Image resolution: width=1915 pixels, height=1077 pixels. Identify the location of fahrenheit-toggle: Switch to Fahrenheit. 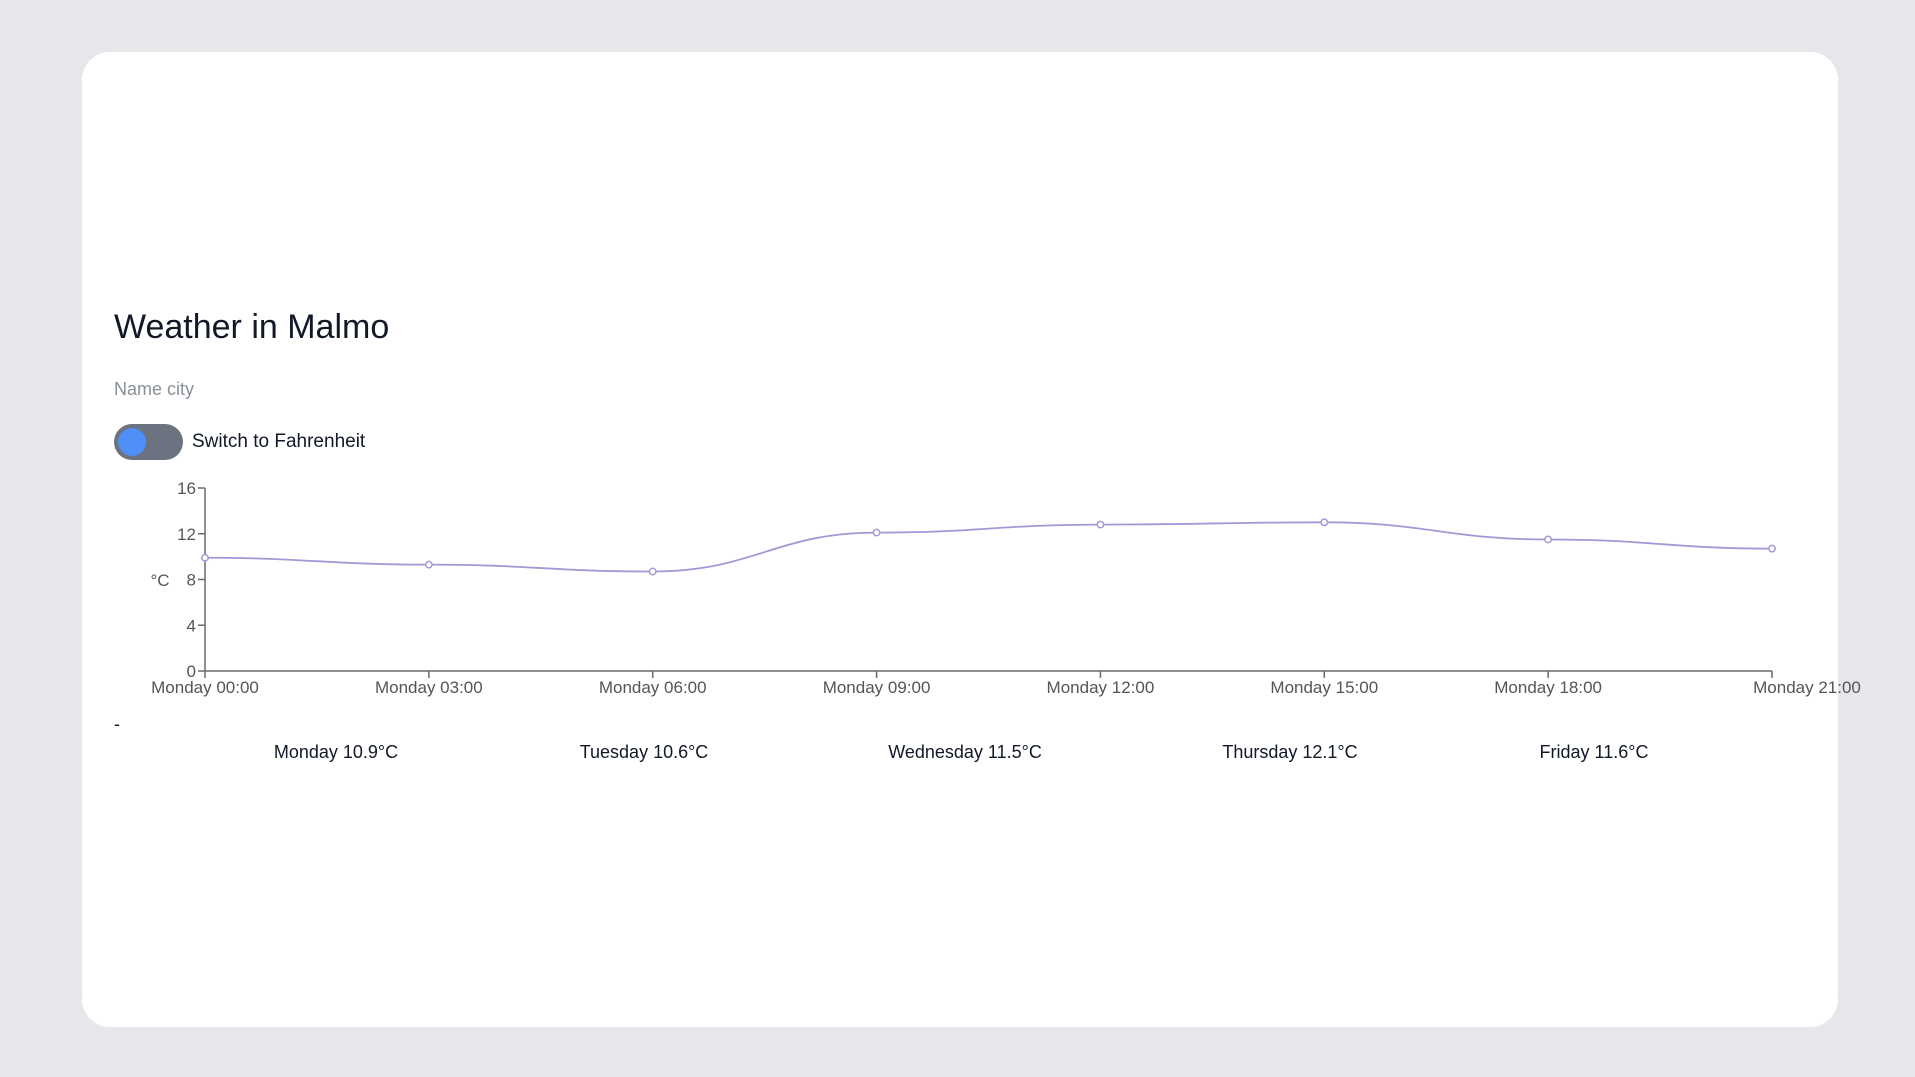
(239, 442).